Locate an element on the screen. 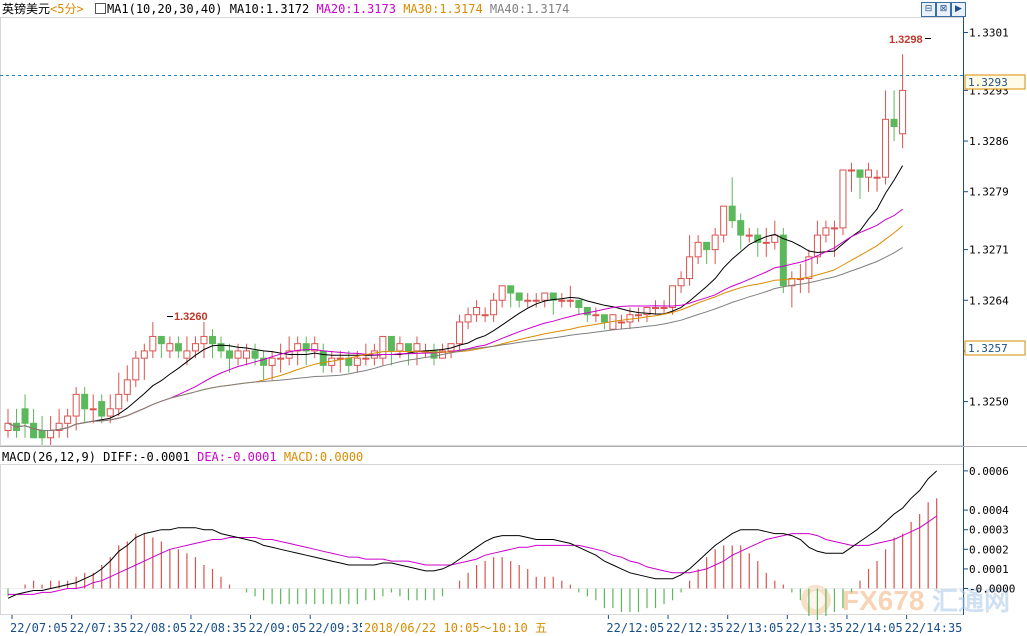 The height and width of the screenshot is (636, 1027). price-tick-label: 1.3264 is located at coordinates (989, 300).